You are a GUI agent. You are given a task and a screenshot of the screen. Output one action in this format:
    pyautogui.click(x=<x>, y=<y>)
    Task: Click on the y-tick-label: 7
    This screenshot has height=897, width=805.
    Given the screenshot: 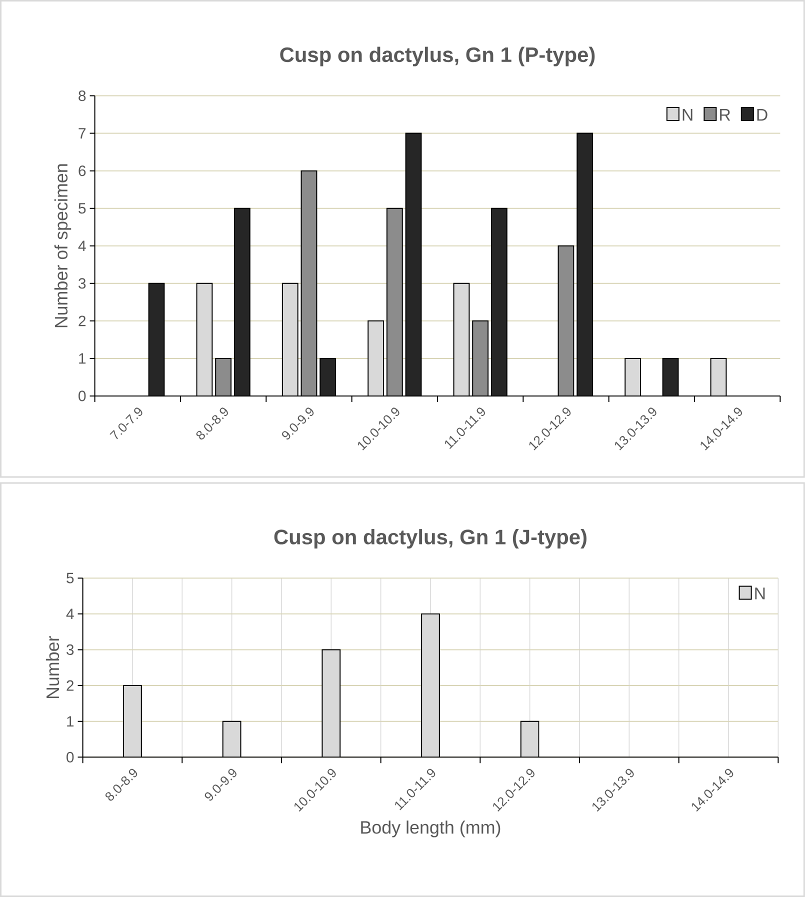 What is the action you would take?
    pyautogui.click(x=82, y=133)
    